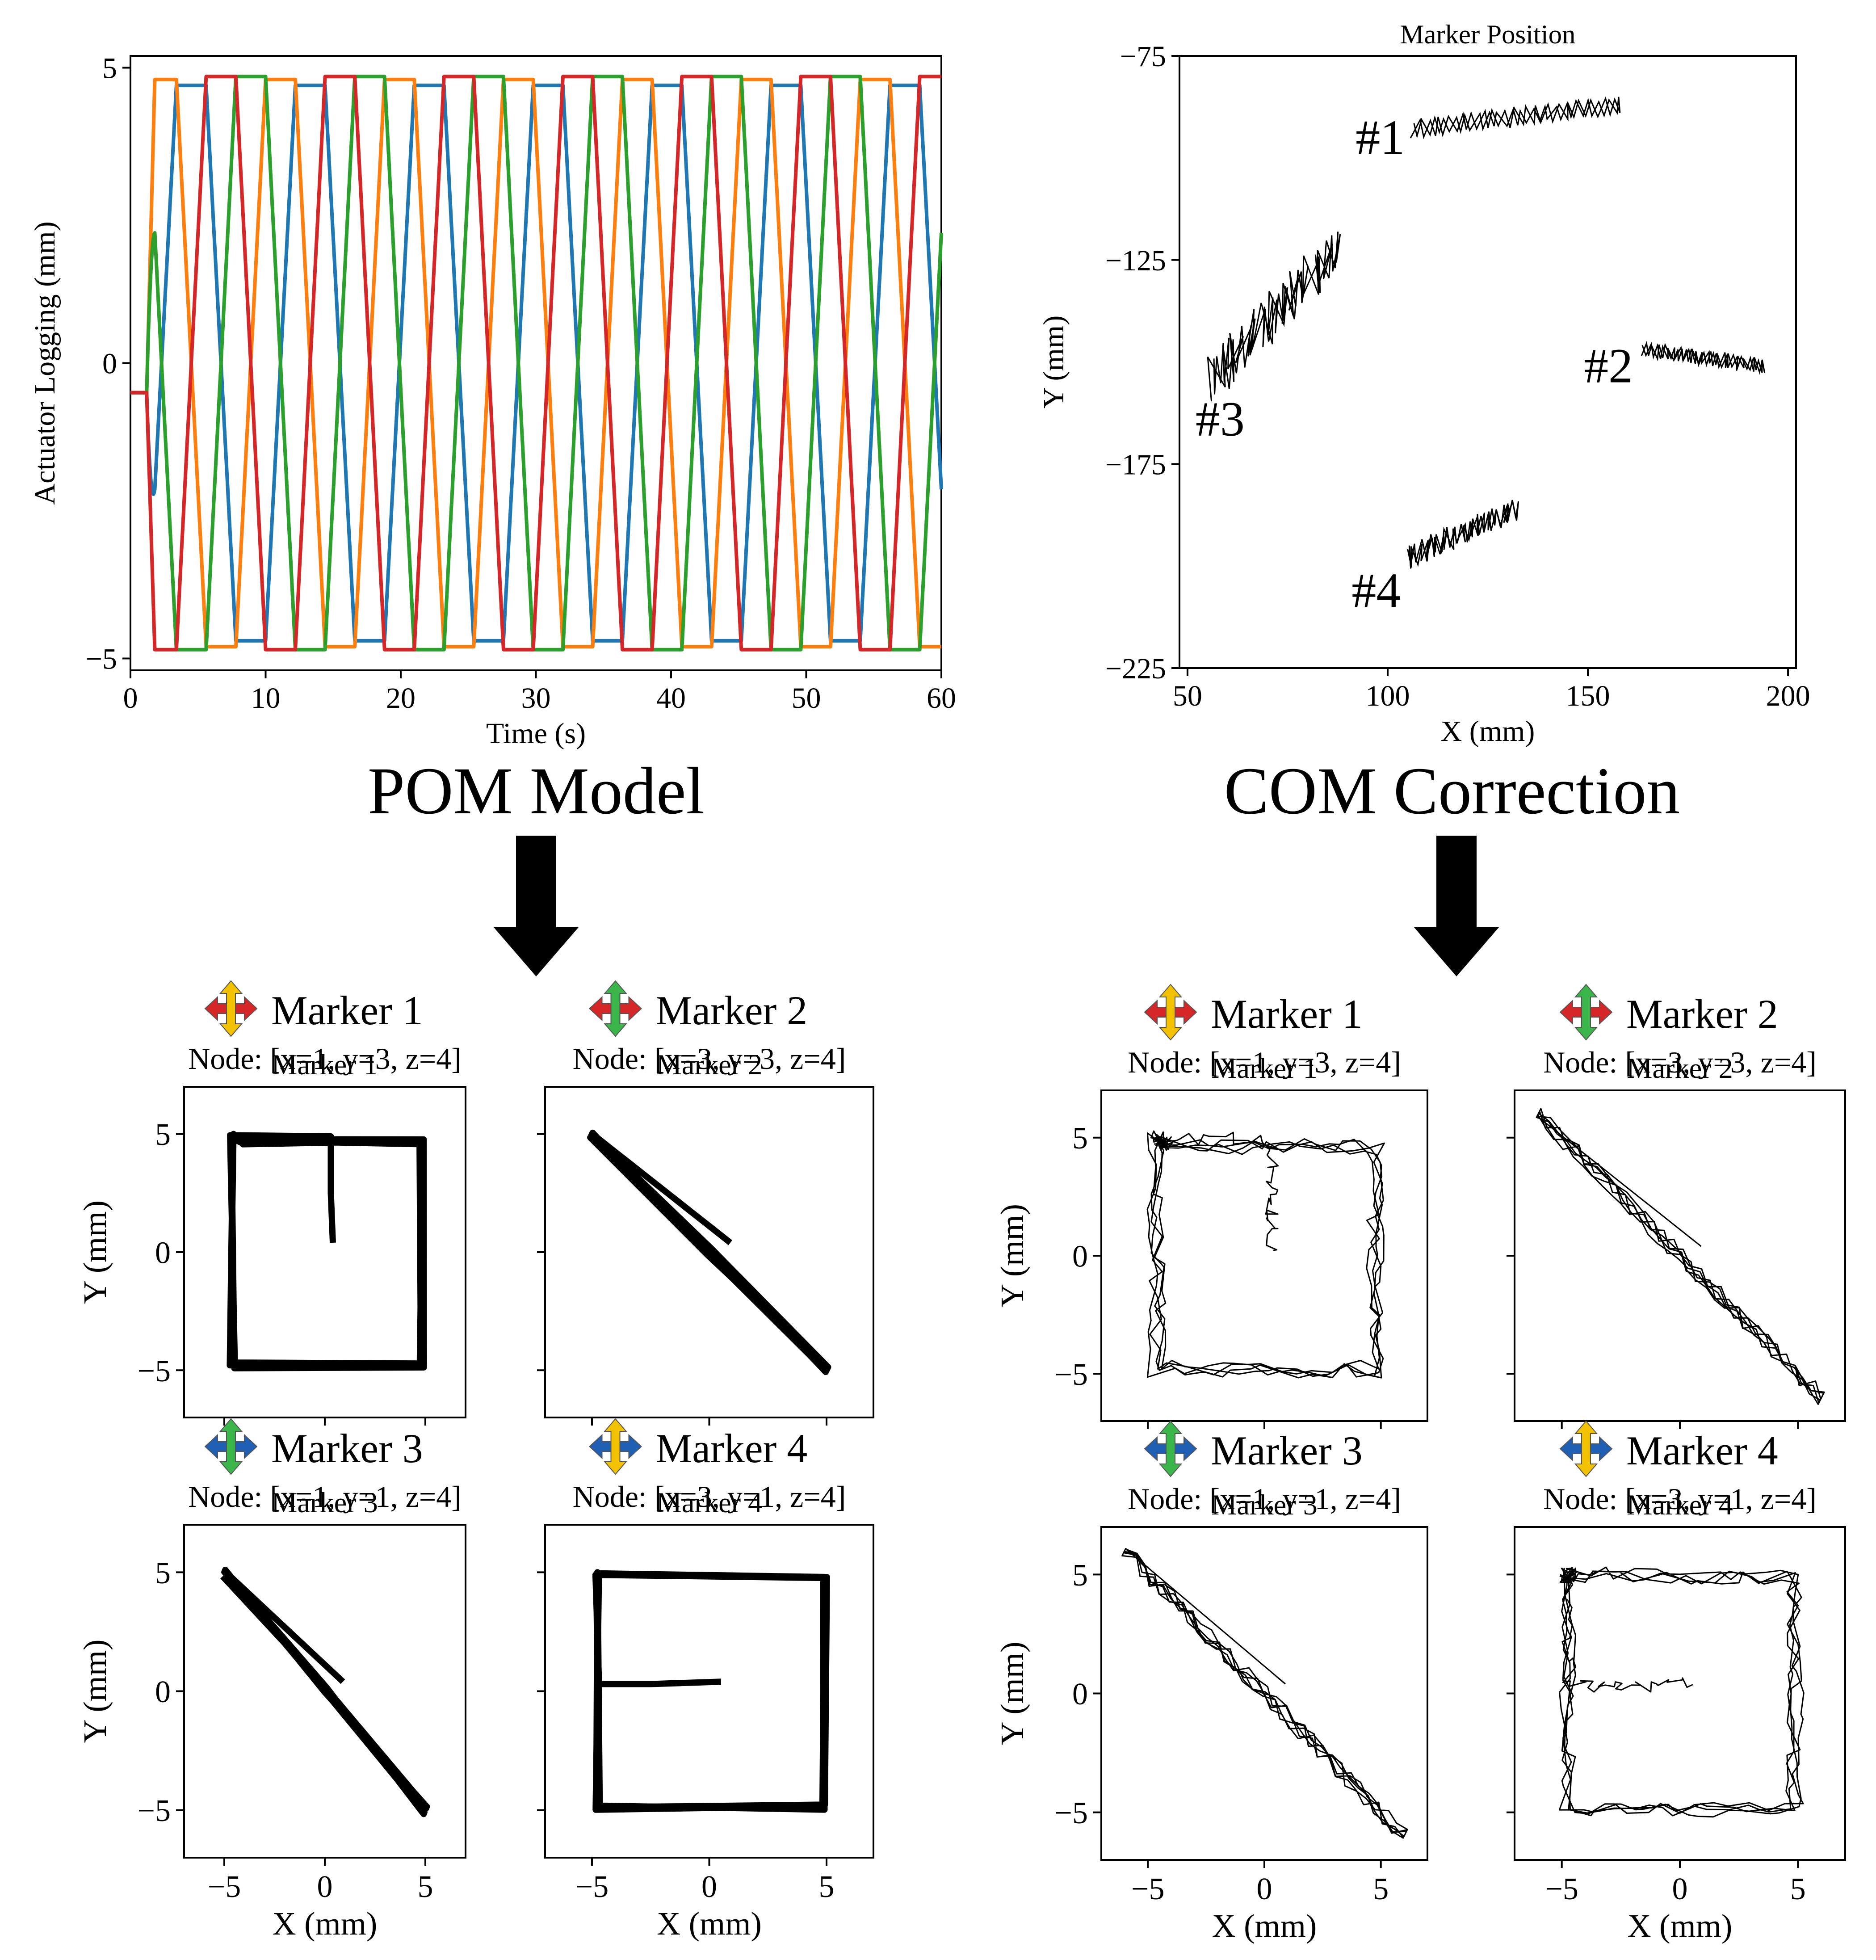 Image resolution: width=1876 pixels, height=1960 pixels. I want to click on section-title-right: COM Correction, so click(1452, 791).